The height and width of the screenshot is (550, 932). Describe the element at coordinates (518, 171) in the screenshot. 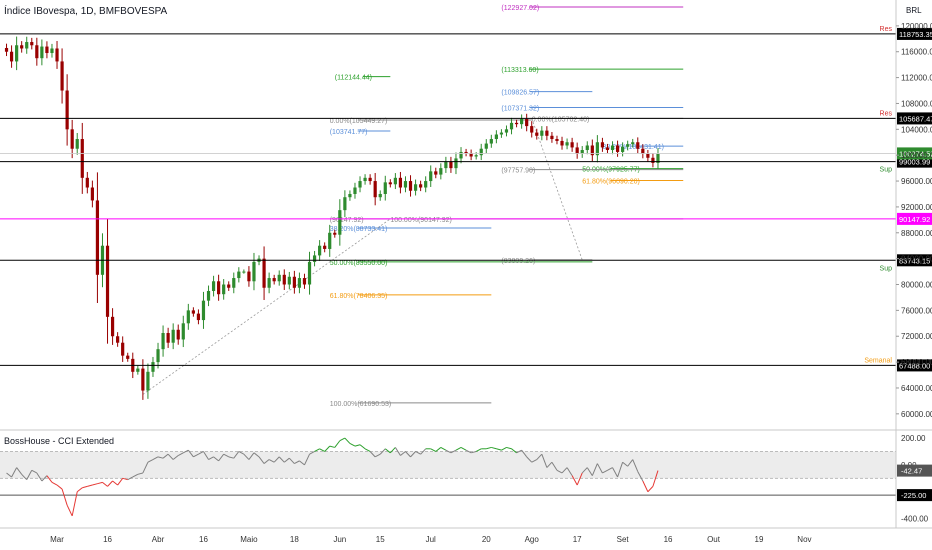

I see `annotation-label: (97757.90)` at that location.